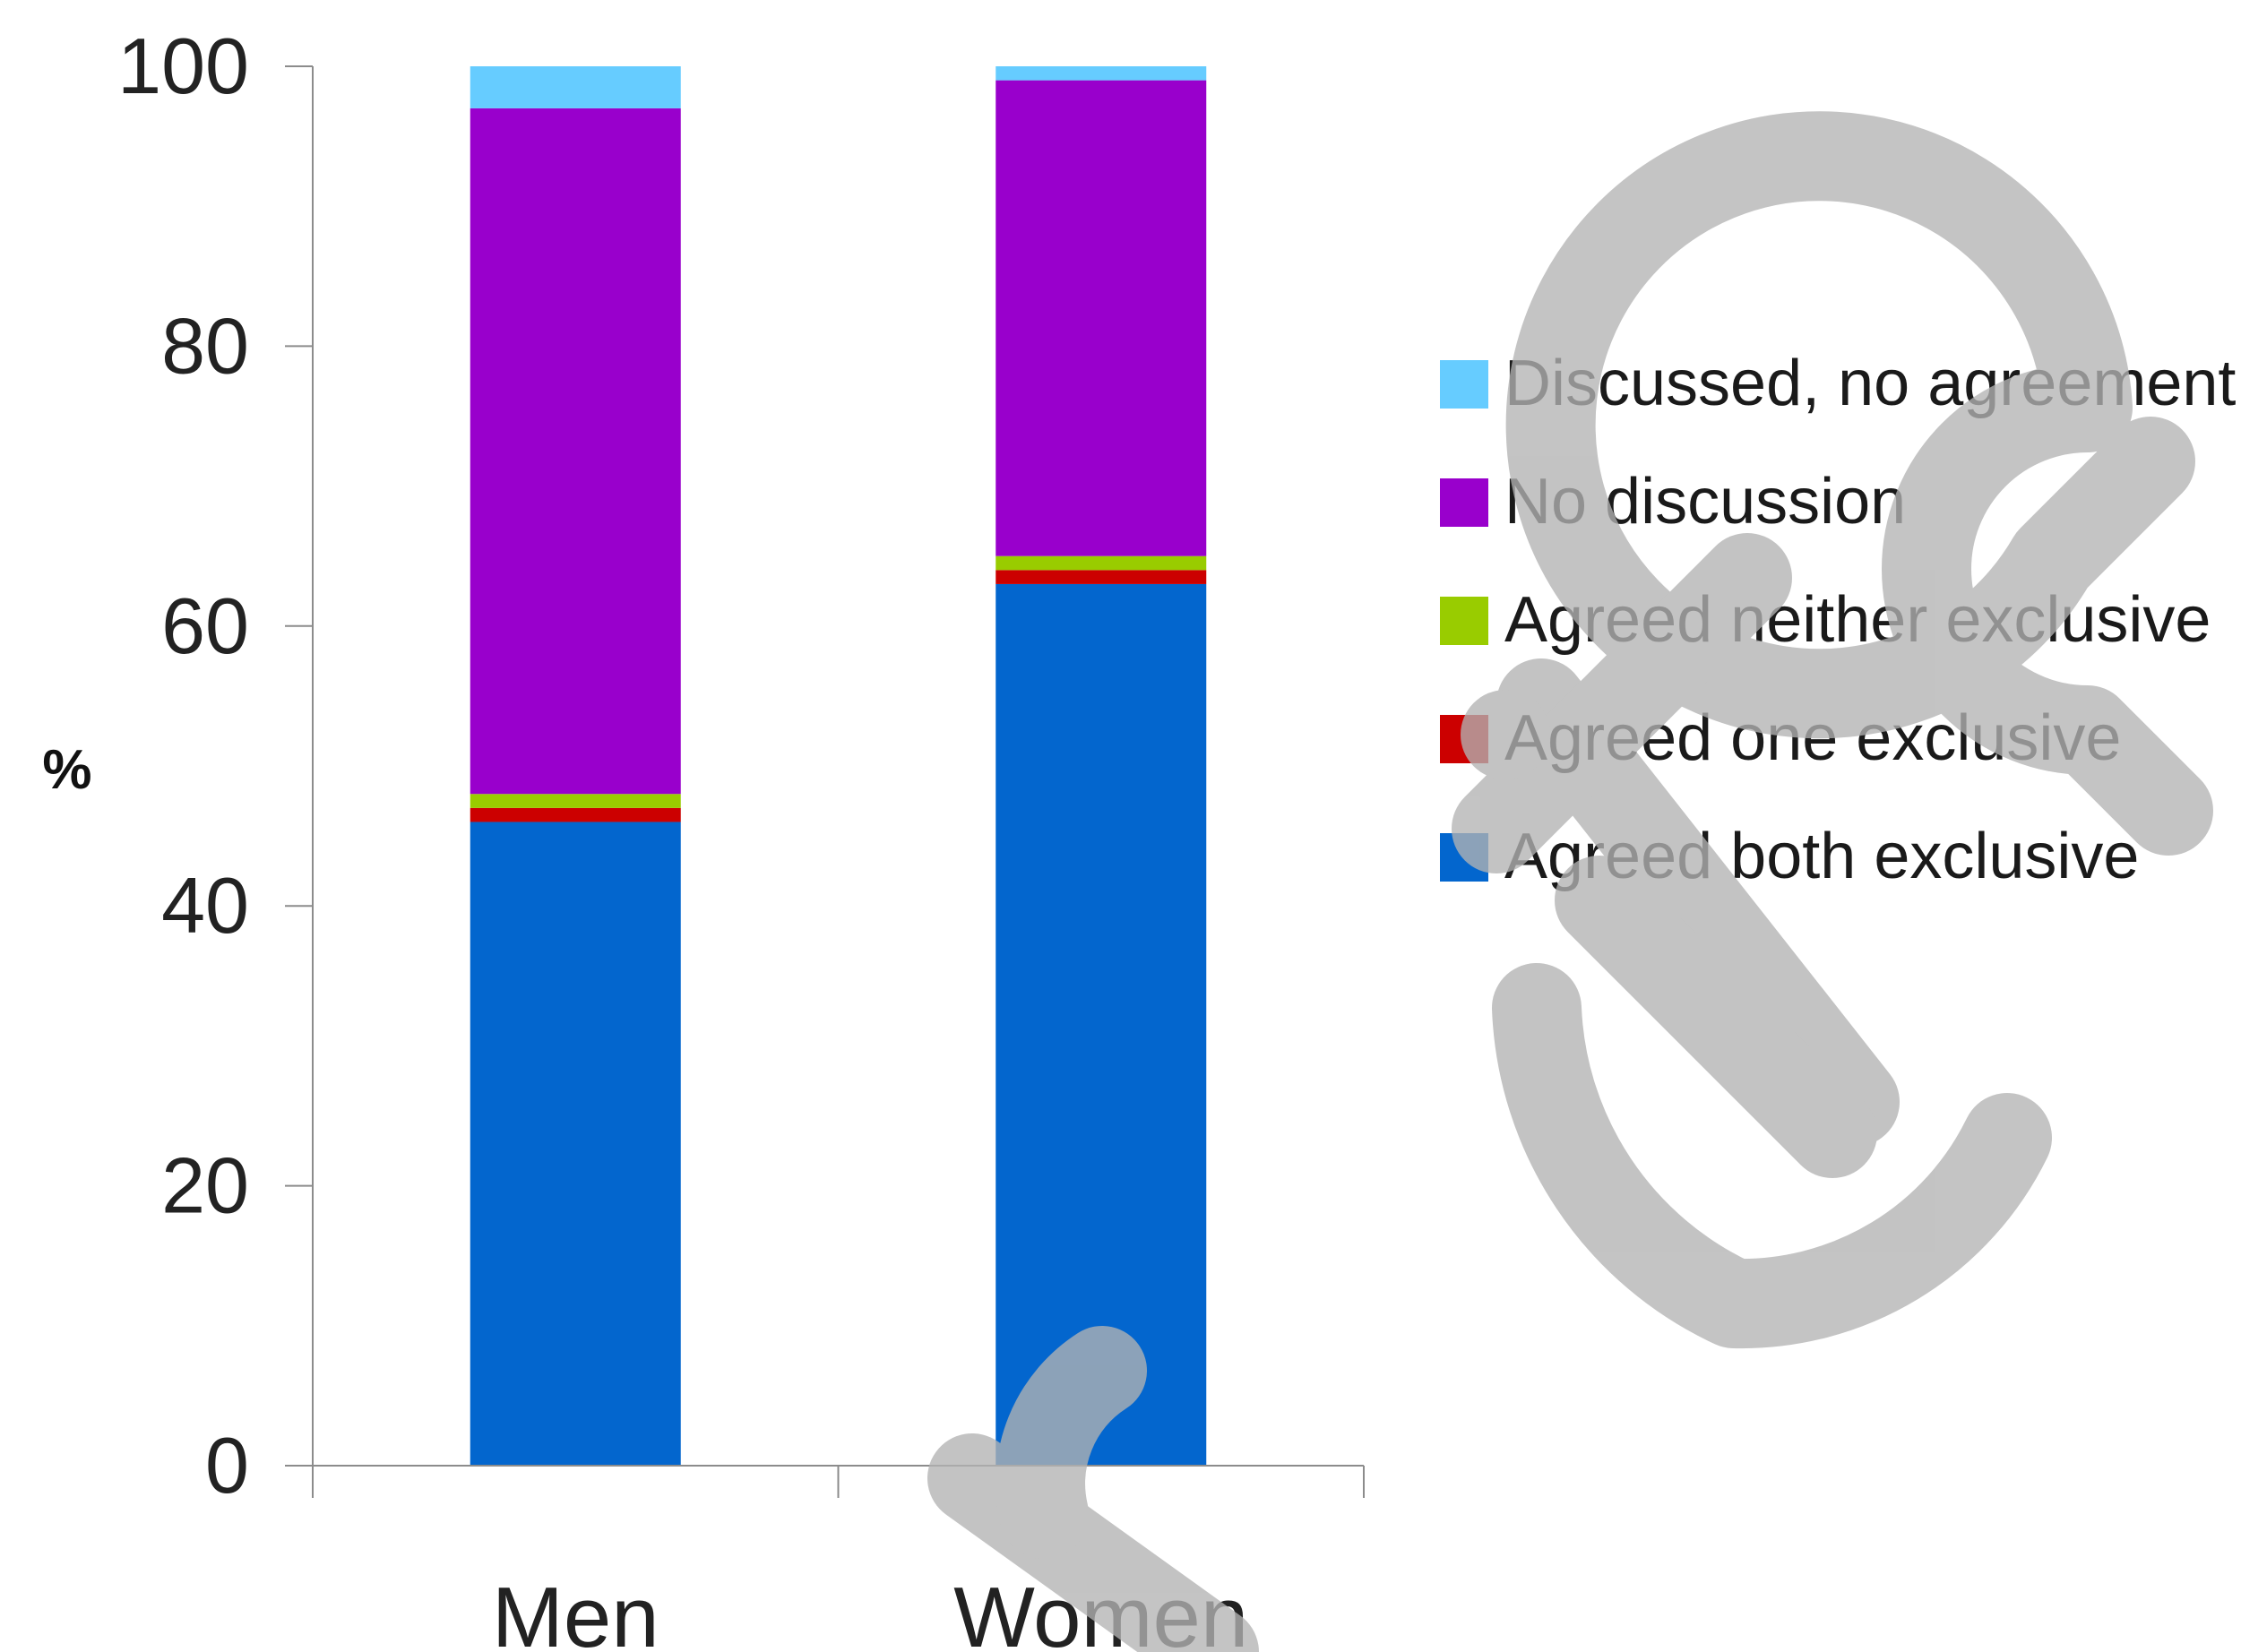 The image size is (2241, 1652). Describe the element at coordinates (1071, 1442) in the screenshot. I see `watermark-letter-r-arc` at that location.